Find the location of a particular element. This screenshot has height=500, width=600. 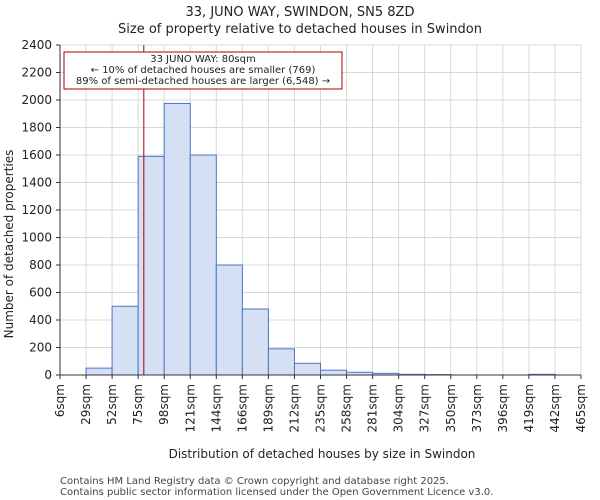

y-tick-label: 1200 is located at coordinates (36, 210).